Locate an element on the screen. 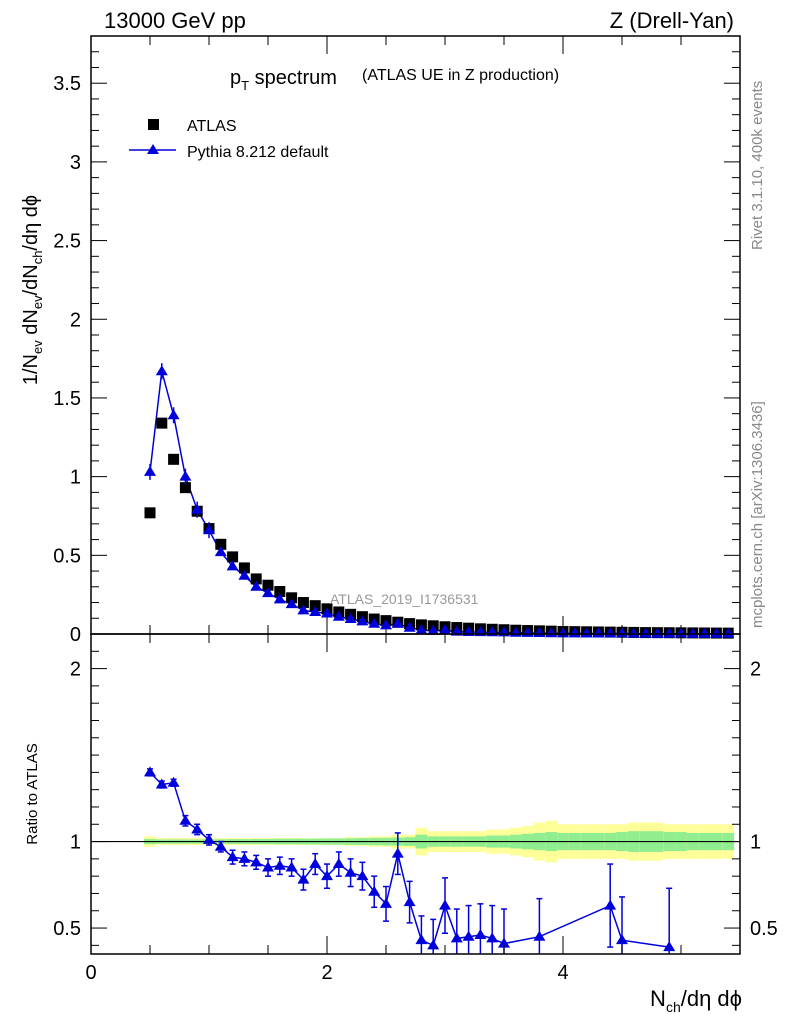 The width and height of the screenshot is (786, 1024). ratio-y-tick-label-right: 2 is located at coordinates (755, 670).